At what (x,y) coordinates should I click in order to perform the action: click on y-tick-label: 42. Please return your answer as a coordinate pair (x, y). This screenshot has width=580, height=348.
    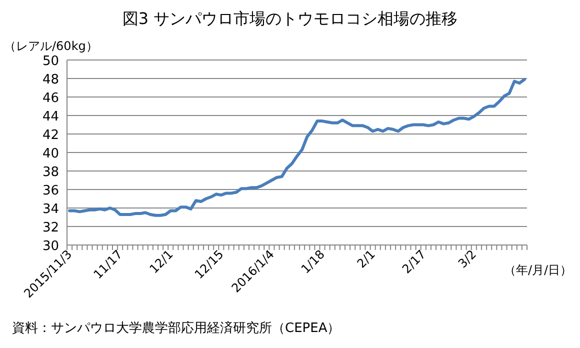
    Looking at the image, I should click on (50, 135).